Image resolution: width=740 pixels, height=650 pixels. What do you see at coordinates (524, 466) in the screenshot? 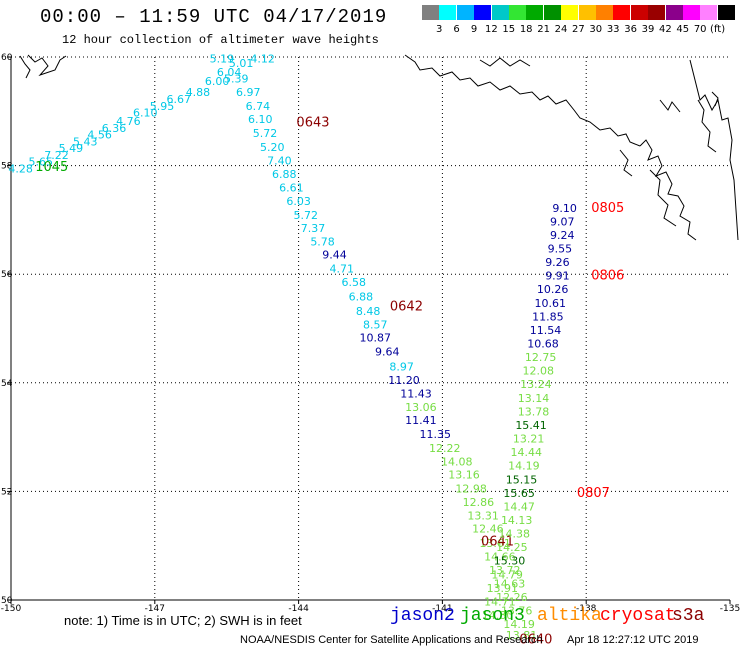
I see `wave-height-value: 14.19` at bounding box center [524, 466].